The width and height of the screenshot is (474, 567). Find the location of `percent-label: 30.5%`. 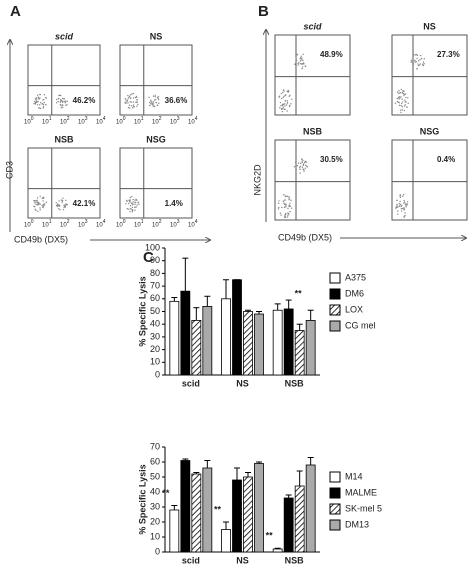

percent-label: 30.5% is located at coordinates (331, 159).